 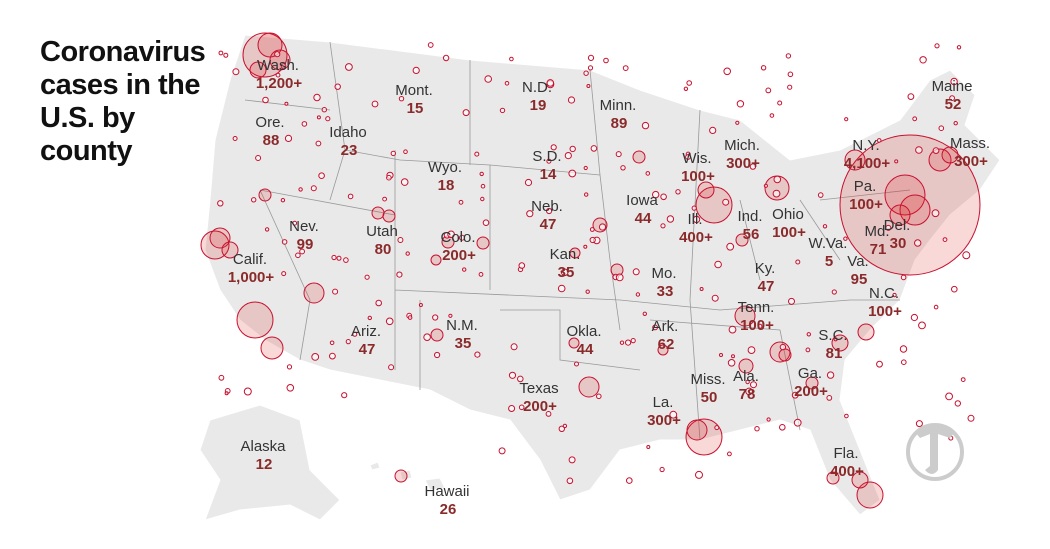 What do you see at coordinates (857, 261) in the screenshot?
I see `state-name: Va.` at bounding box center [857, 261].